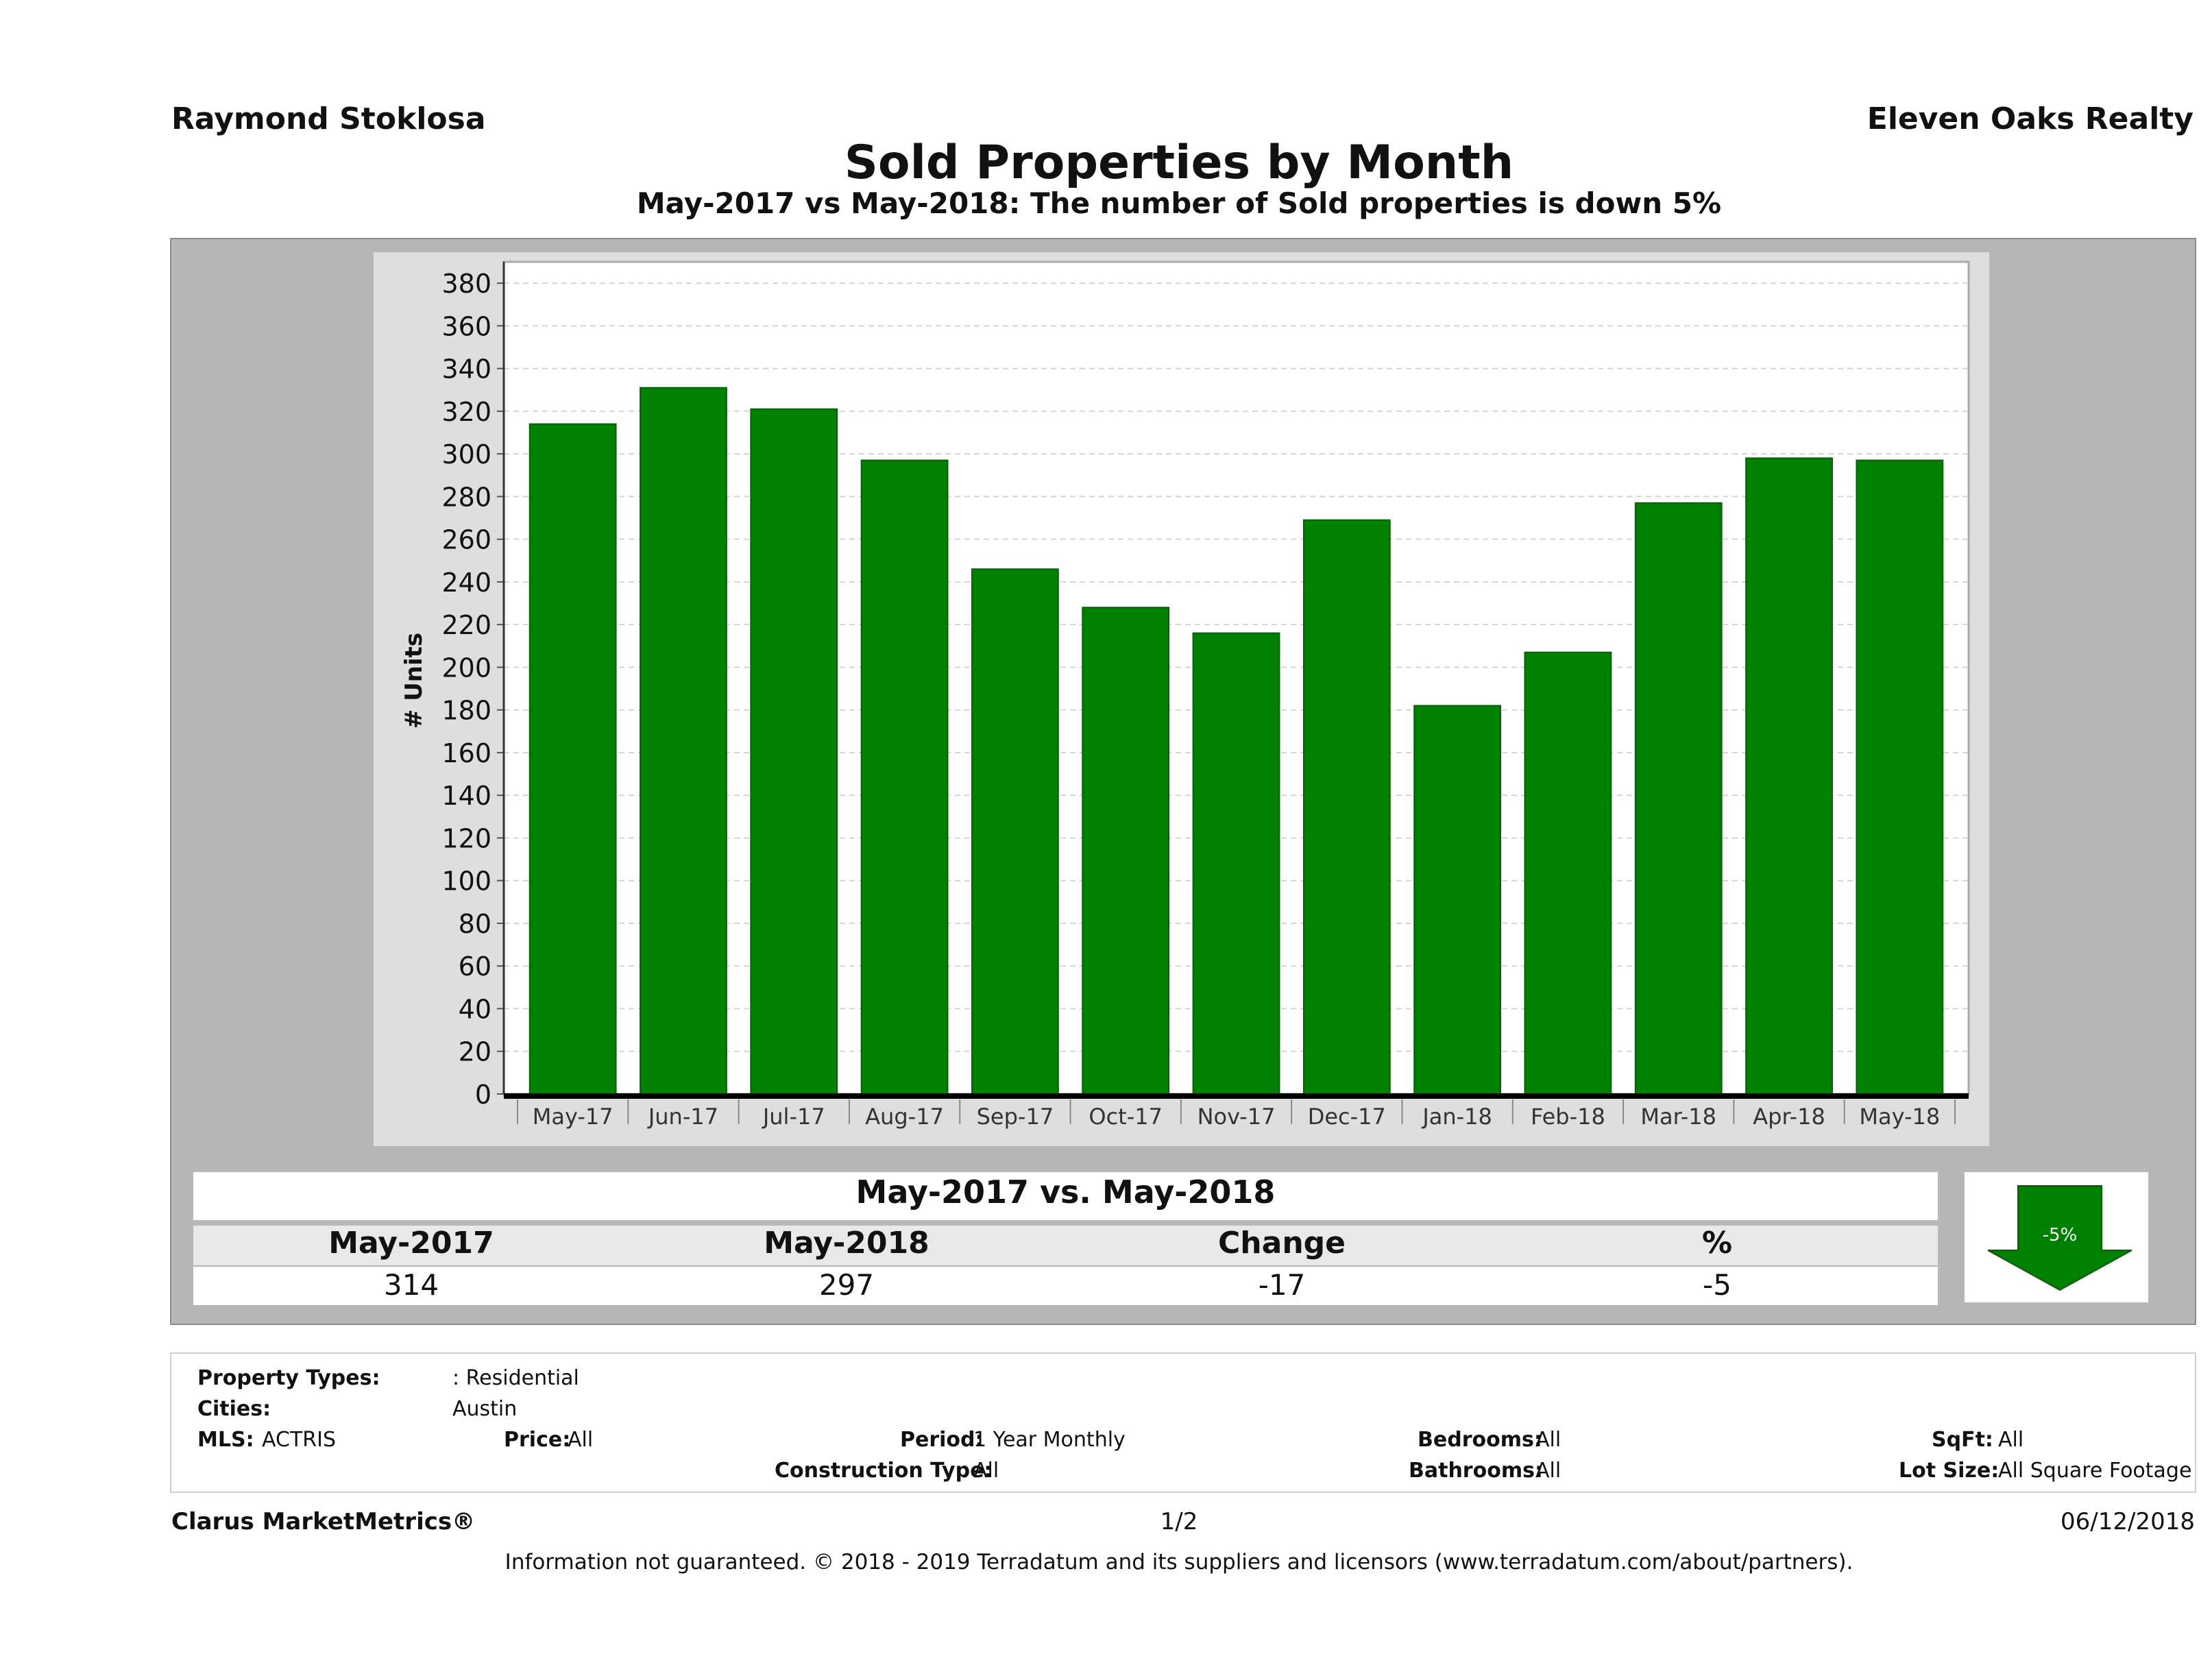 The height and width of the screenshot is (1678, 2212). I want to click on comparison-header-change: Change, so click(1282, 1243).